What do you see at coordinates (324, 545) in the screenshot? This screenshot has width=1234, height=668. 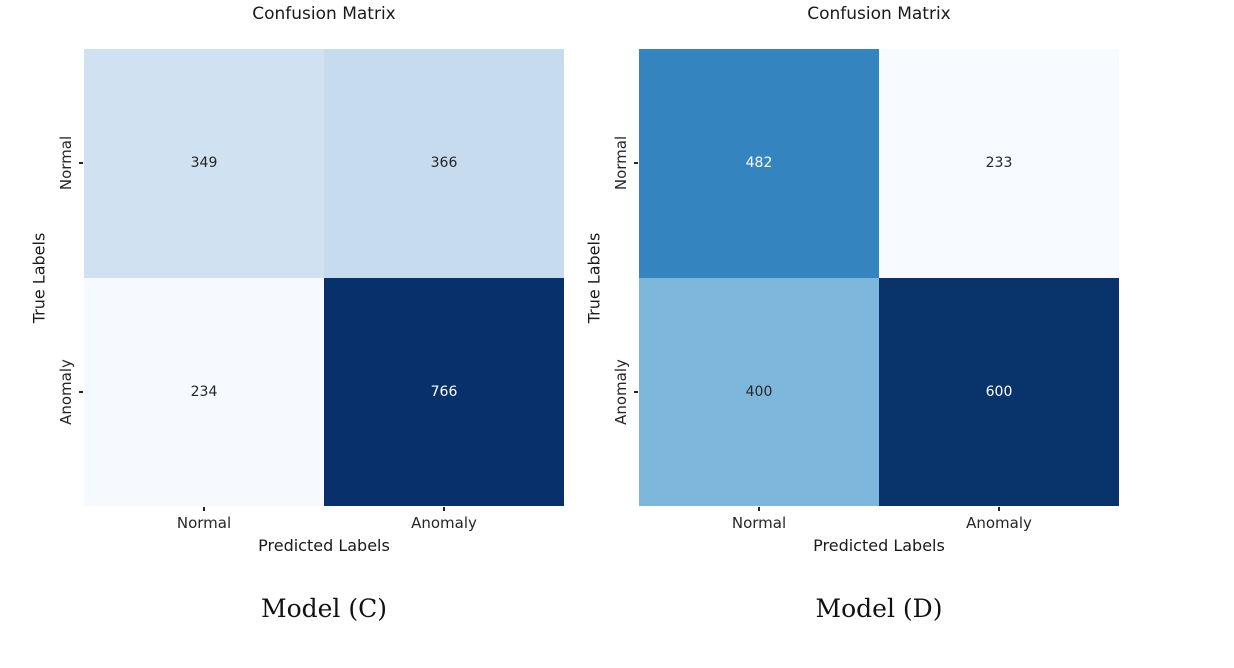 I see `x-axis-label-left: Predicted Labels` at bounding box center [324, 545].